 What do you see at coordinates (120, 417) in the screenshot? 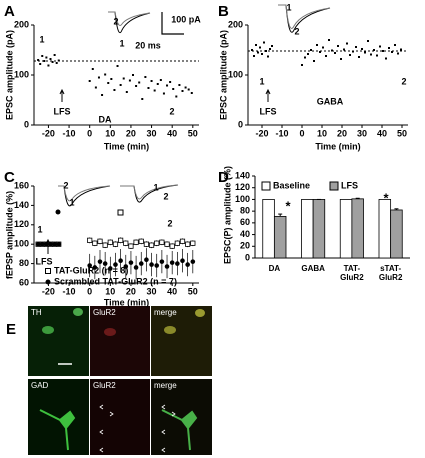
I see `image-glur2` at bounding box center [120, 417].